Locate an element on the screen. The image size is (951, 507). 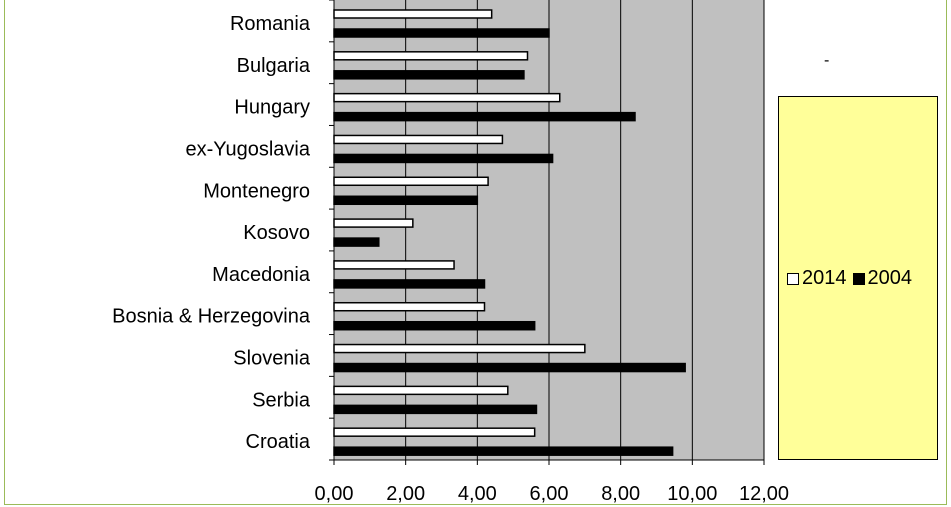
legend-swatch-2004 is located at coordinates (858, 278).